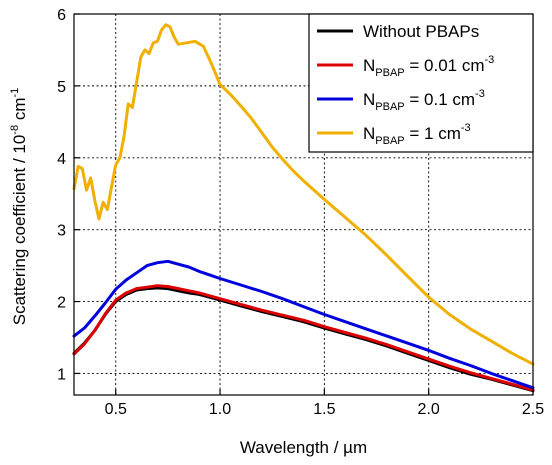 The height and width of the screenshot is (465, 552). I want to click on y-axis-title-main: Scattering coefficient / 10, so click(19, 230).